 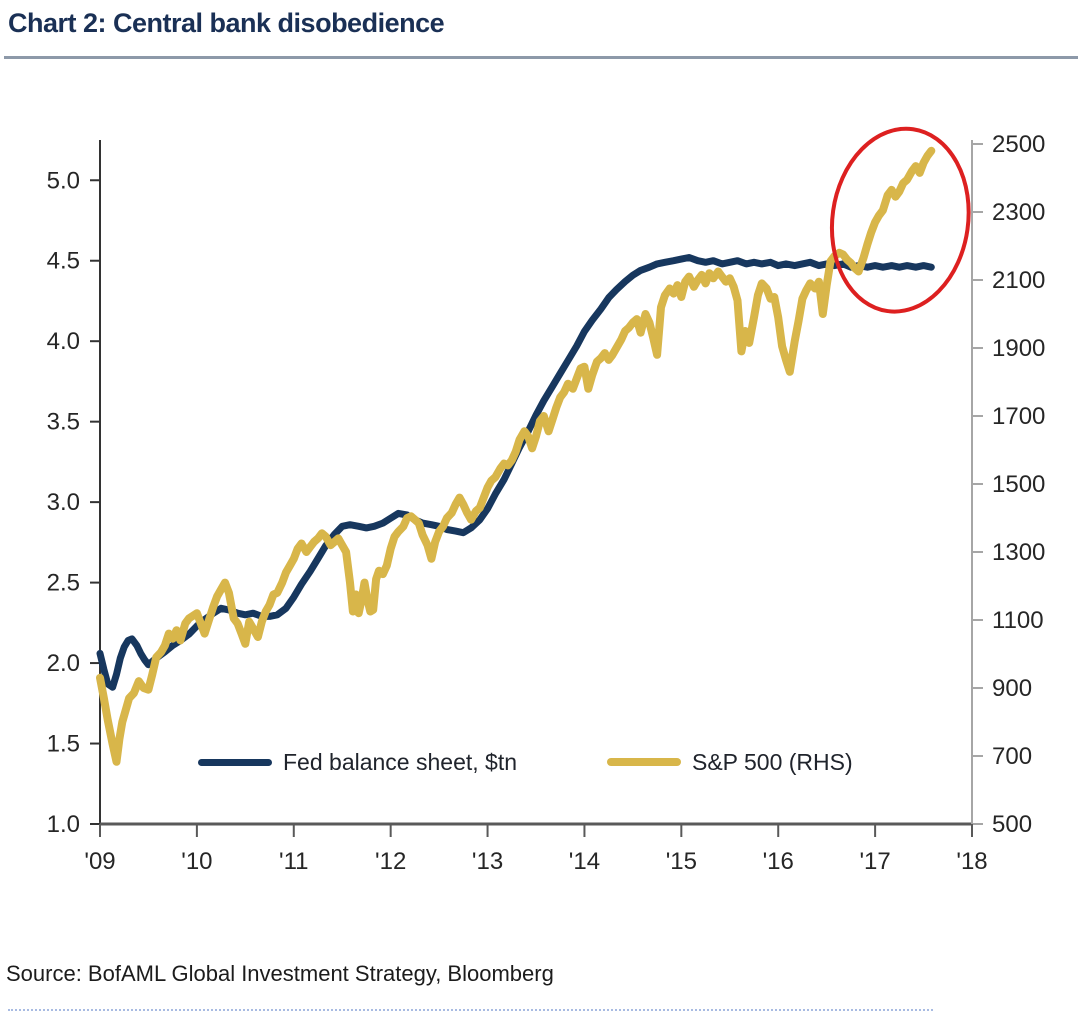 What do you see at coordinates (778, 861) in the screenshot?
I see `x-axis-tick-label: '16` at bounding box center [778, 861].